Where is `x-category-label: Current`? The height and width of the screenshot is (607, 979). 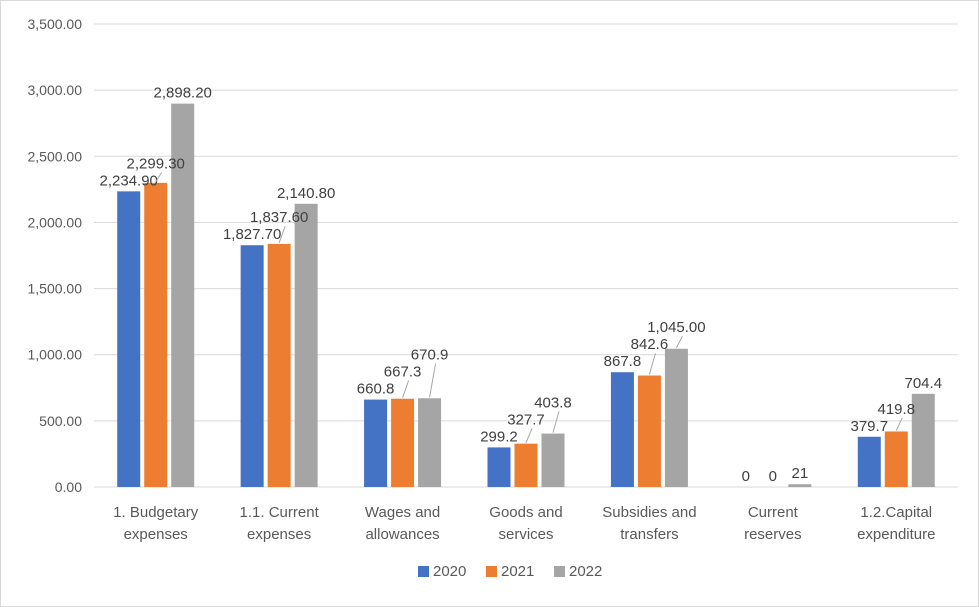
x-category-label: Current is located at coordinates (773, 512).